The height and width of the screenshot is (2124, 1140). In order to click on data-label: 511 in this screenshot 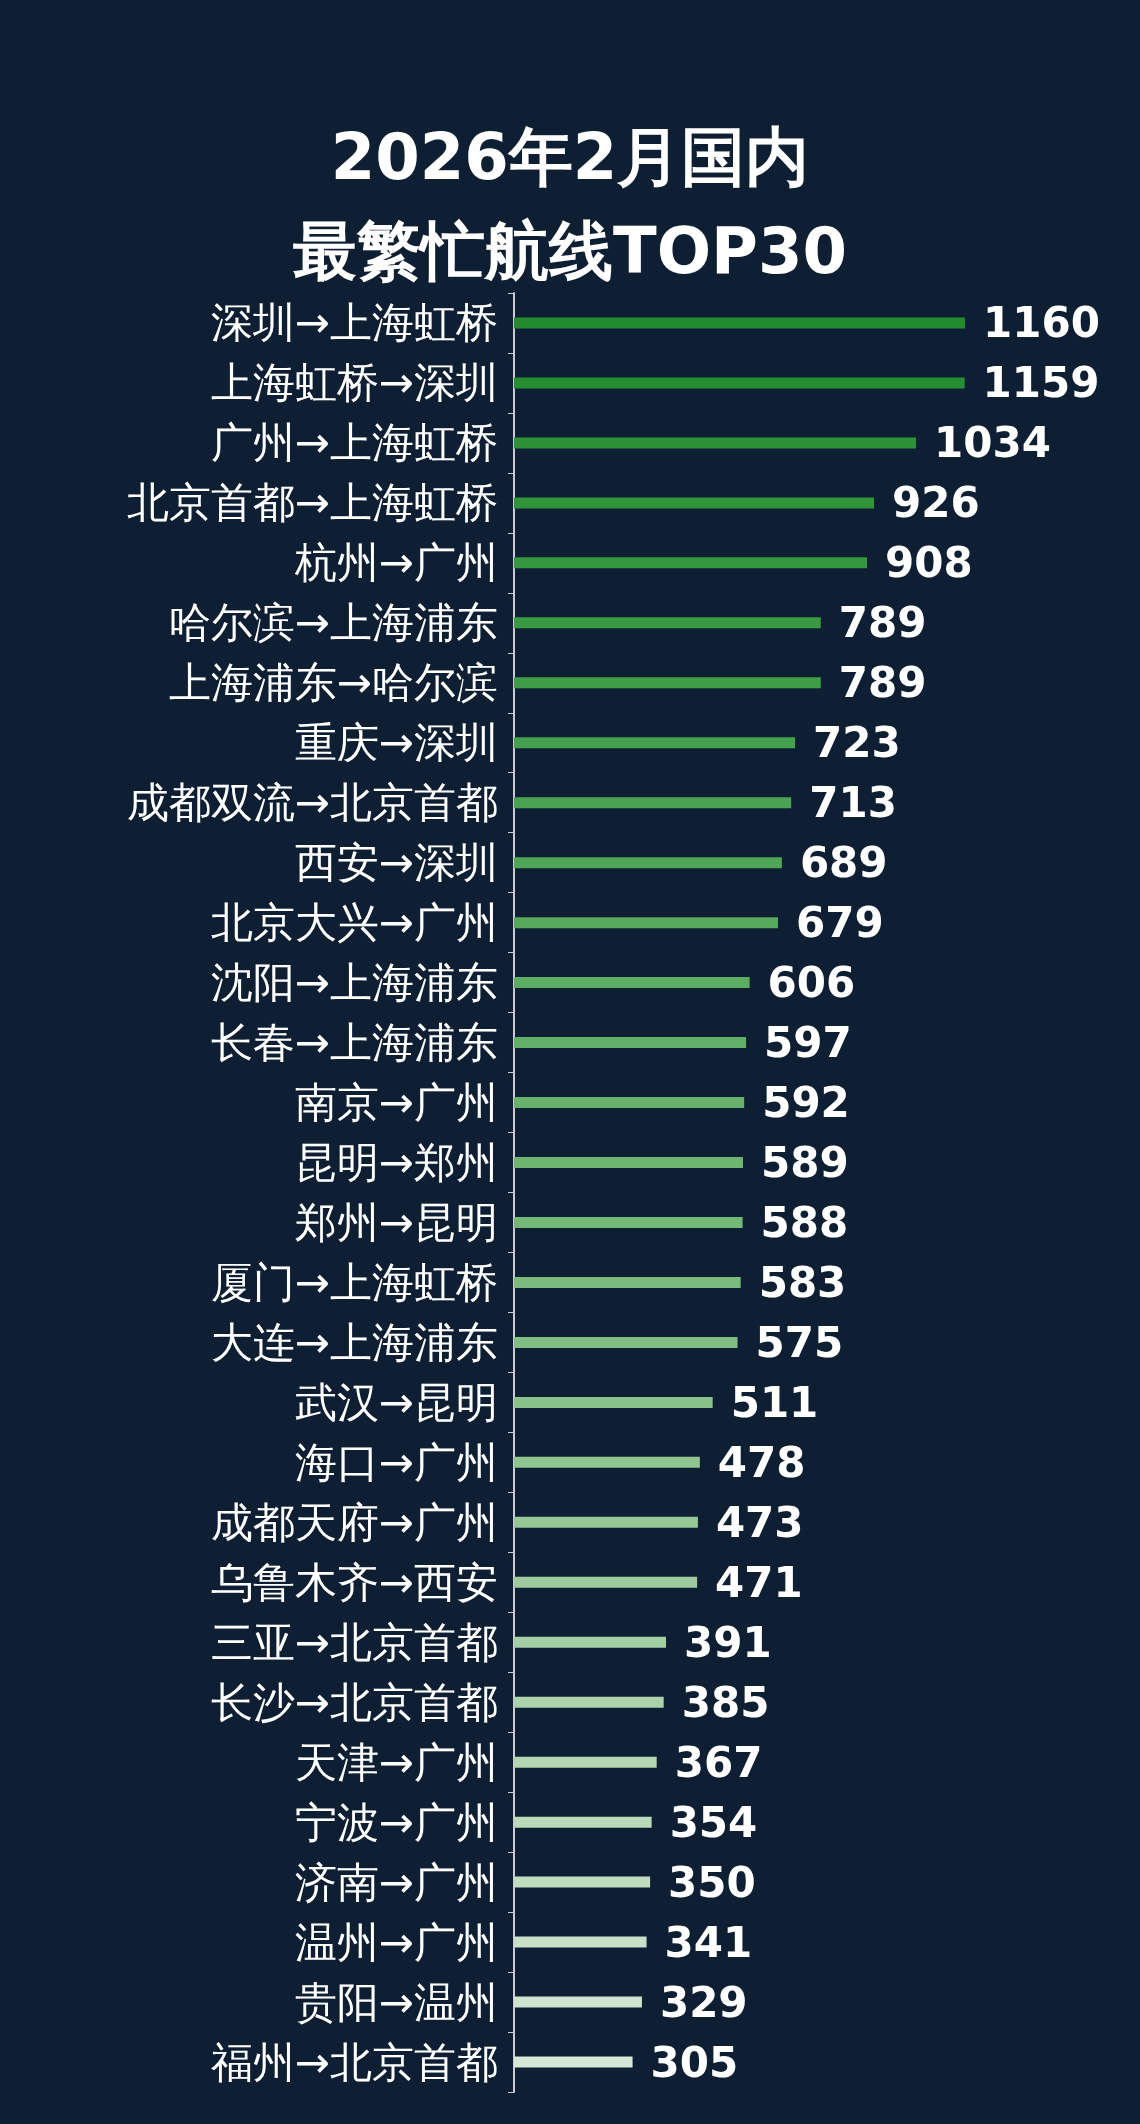, I will do `click(774, 1402)`.